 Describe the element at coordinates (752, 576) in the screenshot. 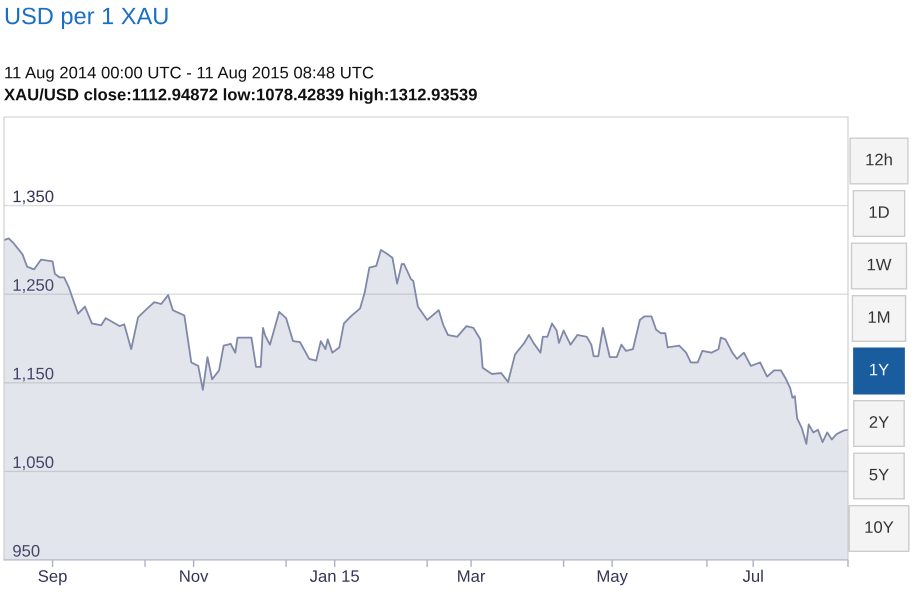

I see `x-tick-label: Jul` at that location.